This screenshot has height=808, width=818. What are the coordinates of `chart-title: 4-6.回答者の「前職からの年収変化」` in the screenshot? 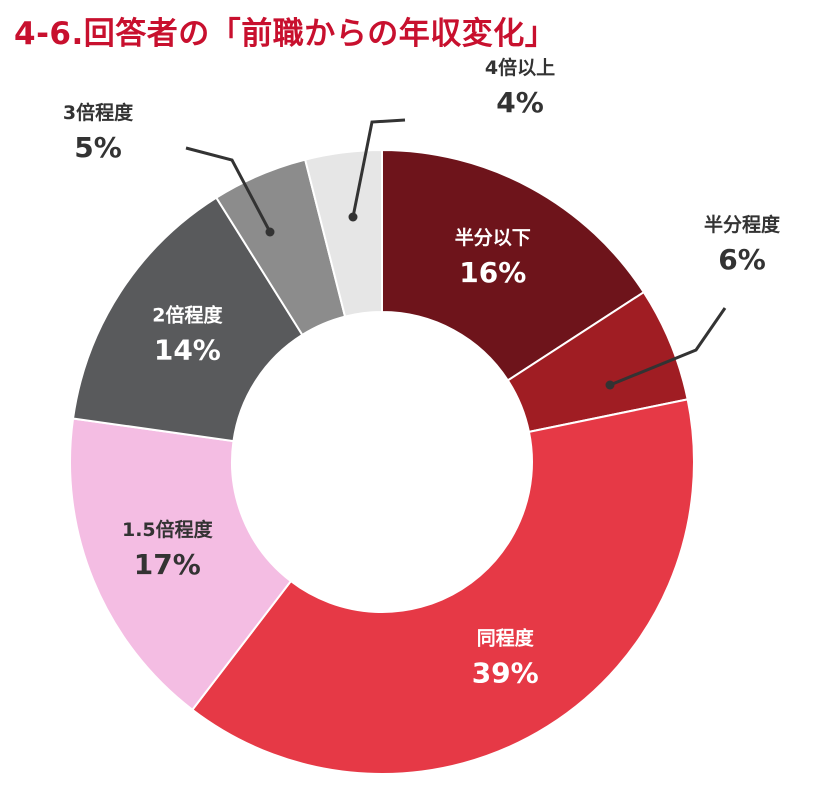 It's located at (285, 34).